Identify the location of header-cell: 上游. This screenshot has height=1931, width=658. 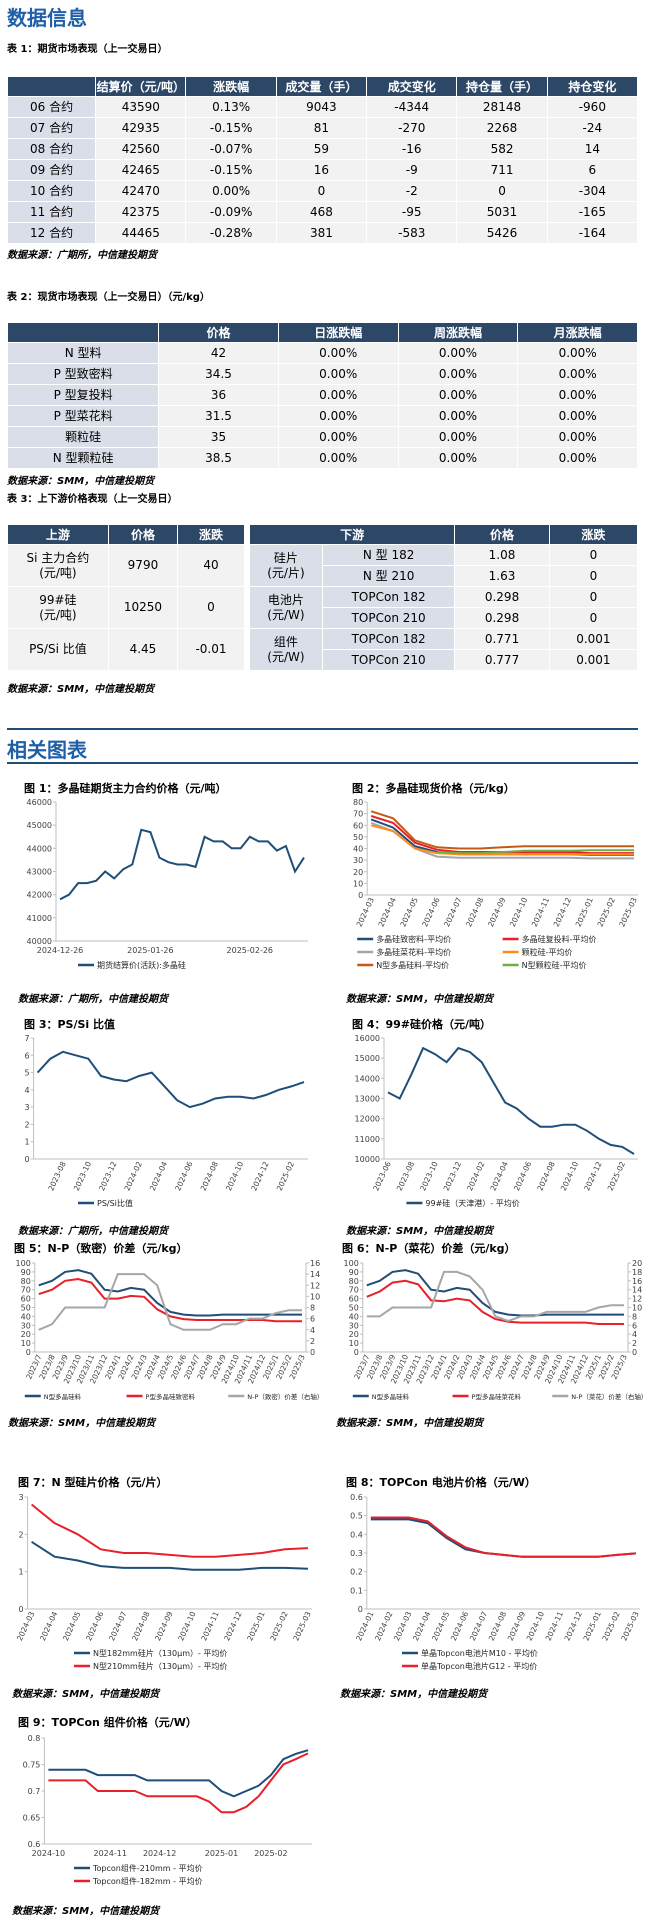
(58, 534).